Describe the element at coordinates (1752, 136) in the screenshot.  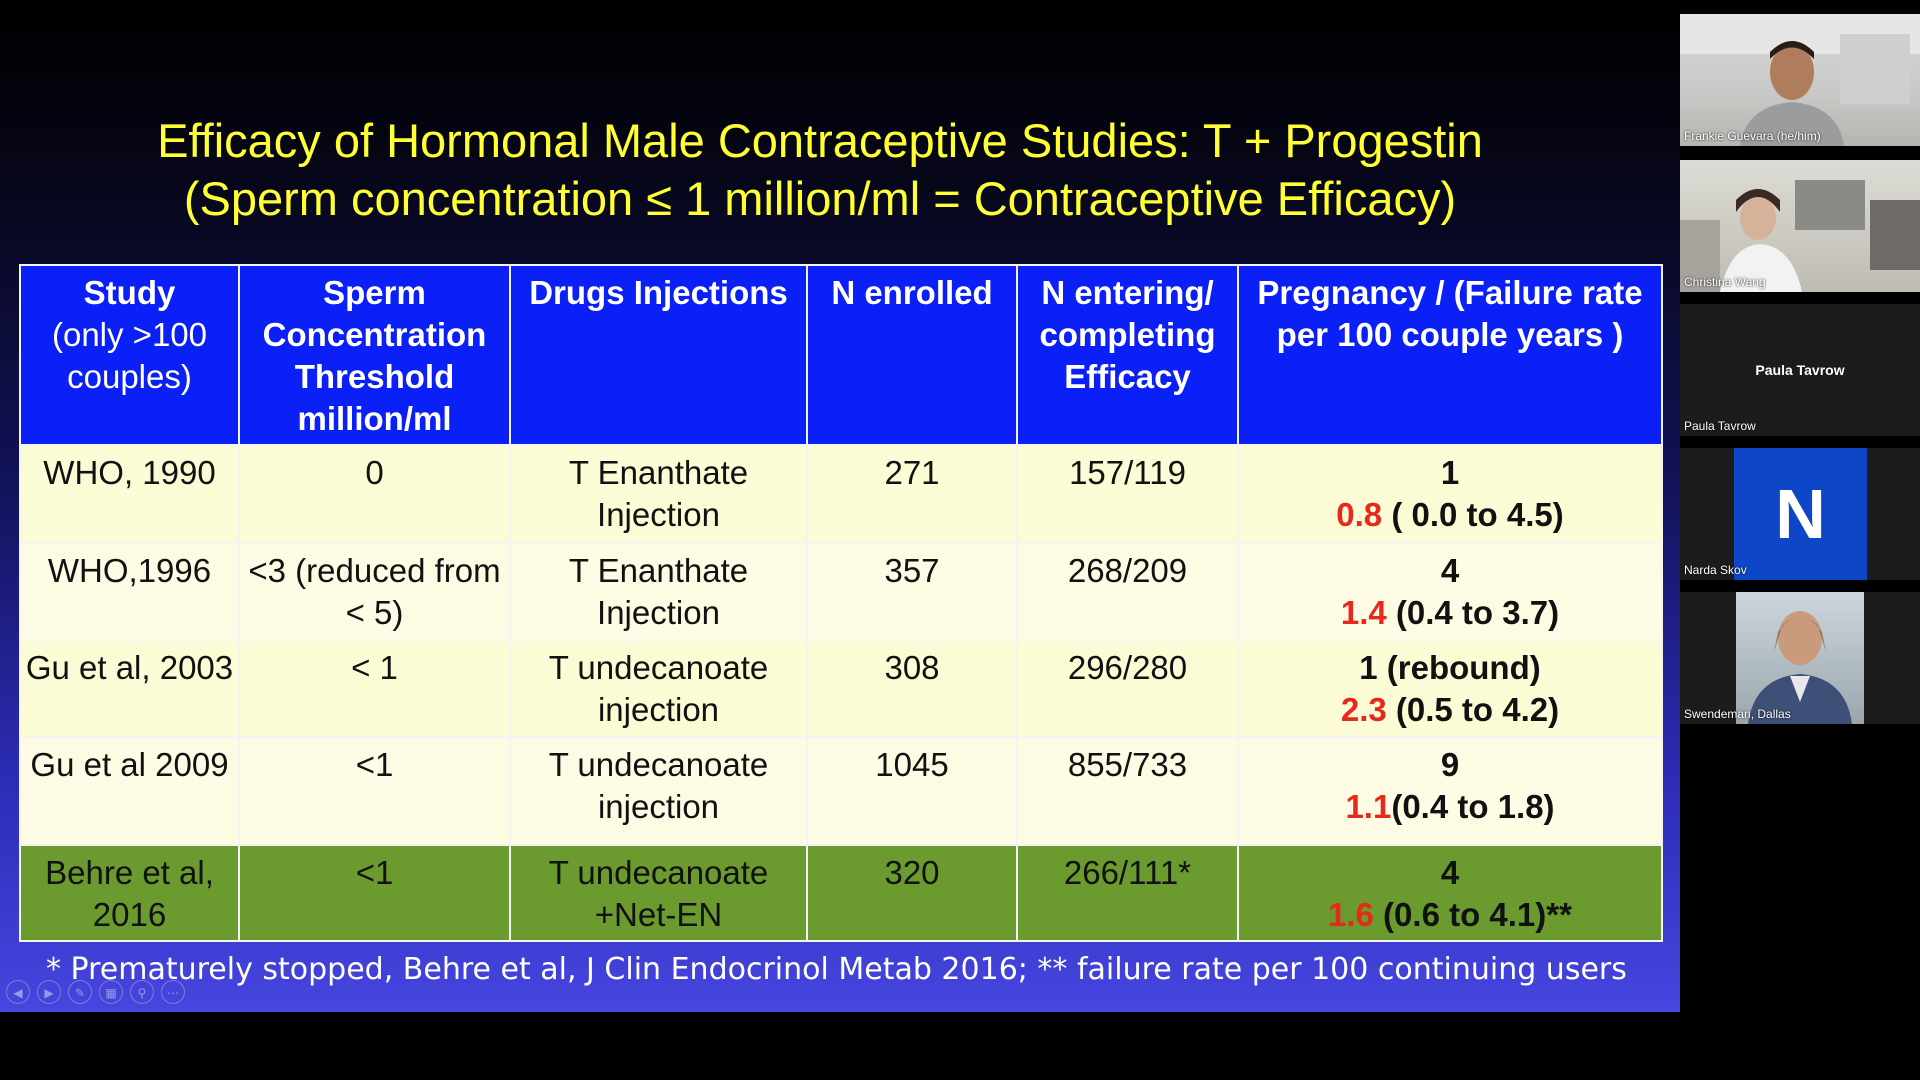
I see `participant-name: Frankie Guevara (he/him)` at that location.